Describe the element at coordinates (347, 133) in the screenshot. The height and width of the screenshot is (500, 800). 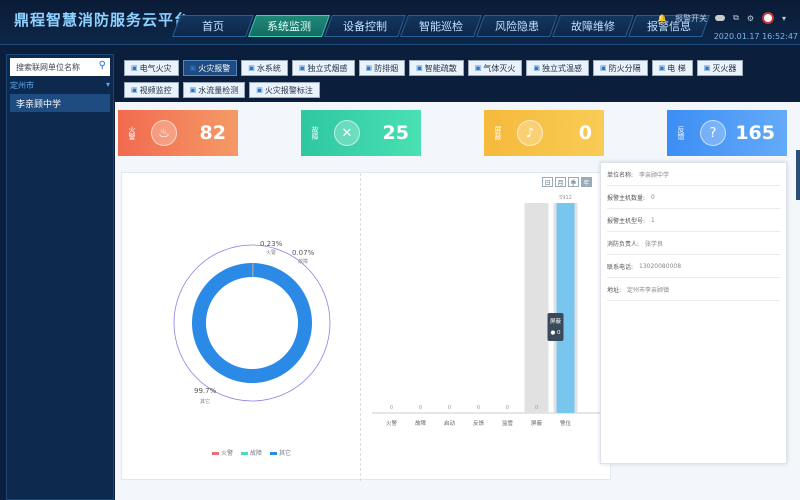
I see `tools-icon: ✕` at that location.